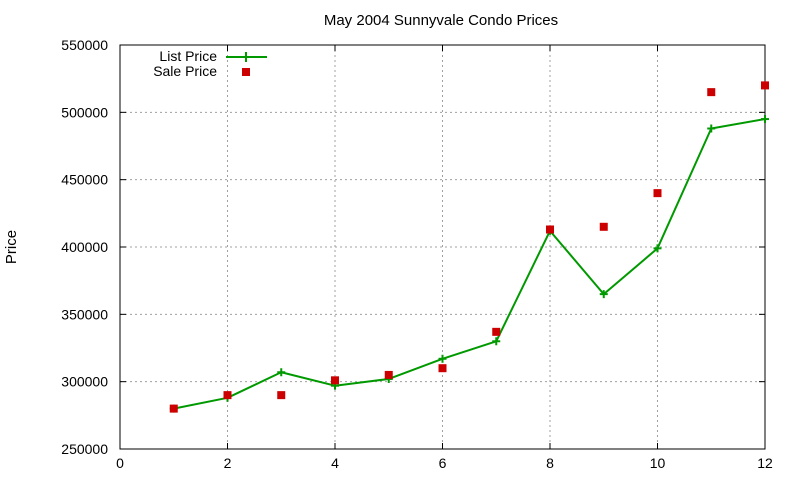 The image size is (800, 480). Describe the element at coordinates (185, 71) in the screenshot. I see `legend-label-sale-price: Sale Price` at that location.